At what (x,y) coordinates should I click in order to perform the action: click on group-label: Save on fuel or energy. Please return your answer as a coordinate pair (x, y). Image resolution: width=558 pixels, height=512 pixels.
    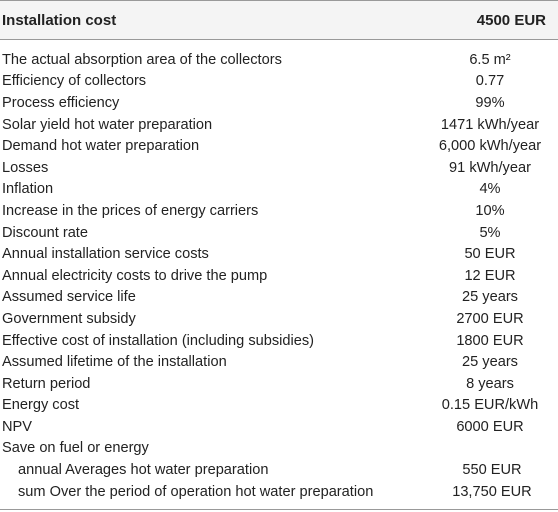
    Looking at the image, I should click on (75, 448).